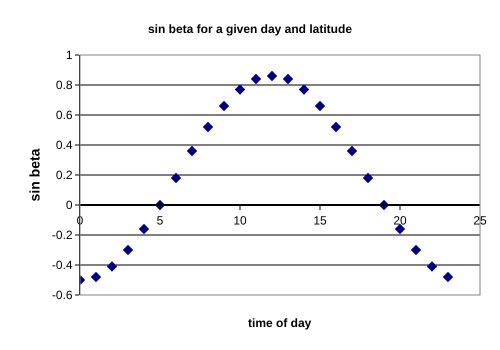  What do you see at coordinates (62, 265) in the screenshot?
I see `y-tick-label: -0.4` at bounding box center [62, 265].